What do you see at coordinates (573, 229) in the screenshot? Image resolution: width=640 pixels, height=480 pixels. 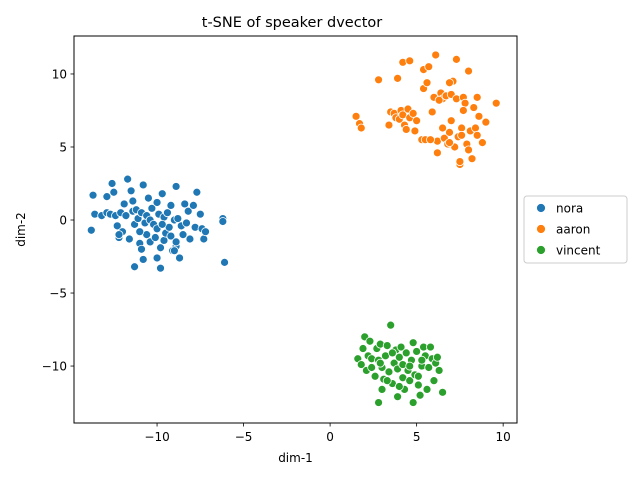 I see `legend-label: aaron` at bounding box center [573, 229].